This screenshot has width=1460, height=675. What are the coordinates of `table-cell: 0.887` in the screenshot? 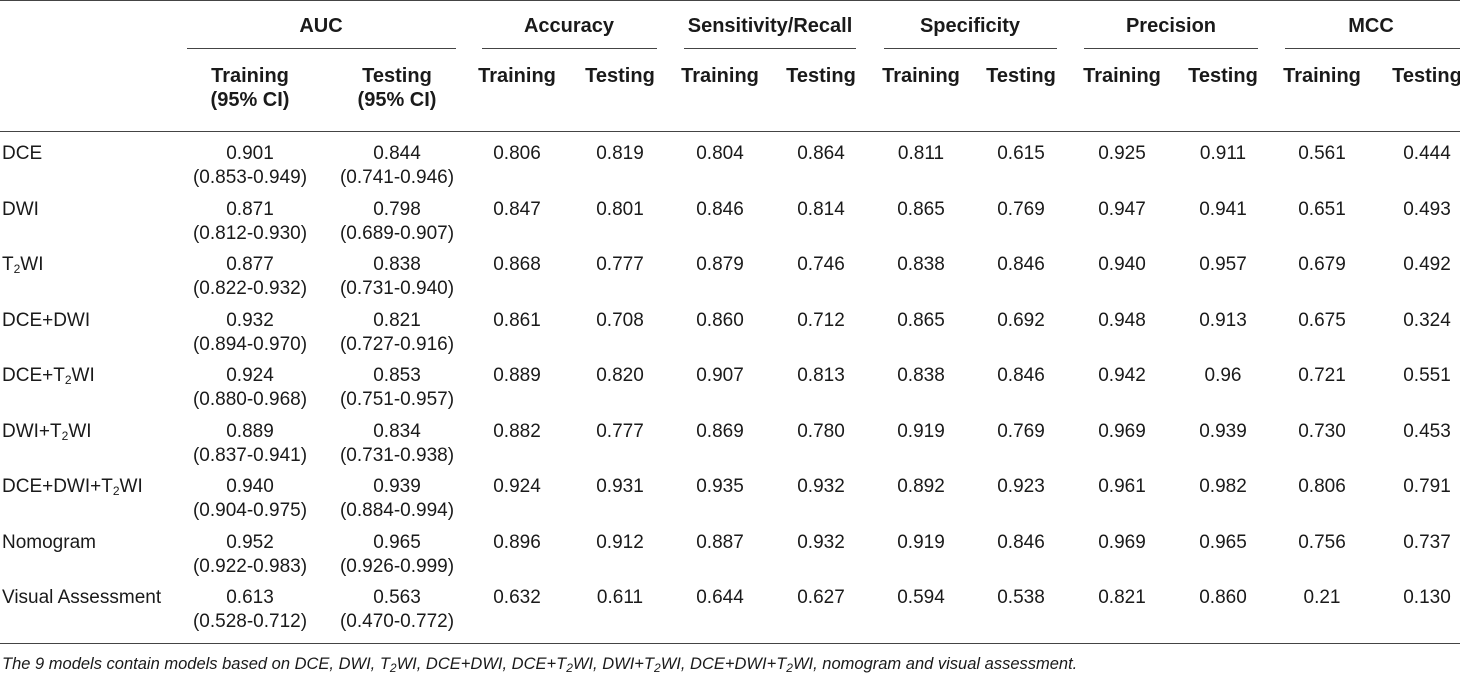 It's located at (720, 542).